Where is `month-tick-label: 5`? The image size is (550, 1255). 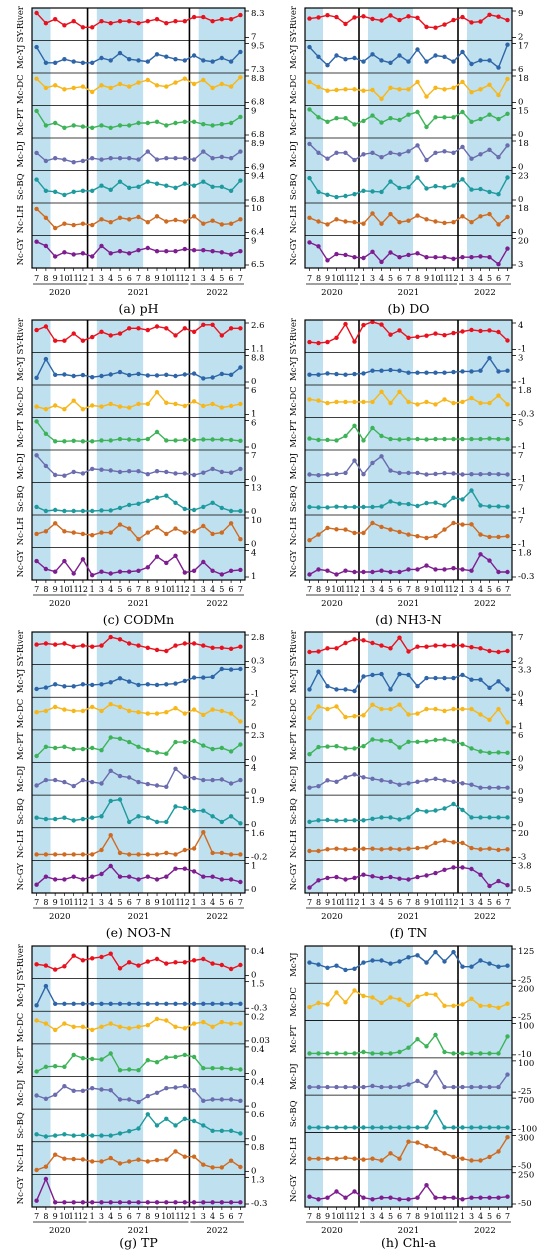 month-tick-label: 5 is located at coordinates (390, 1216).